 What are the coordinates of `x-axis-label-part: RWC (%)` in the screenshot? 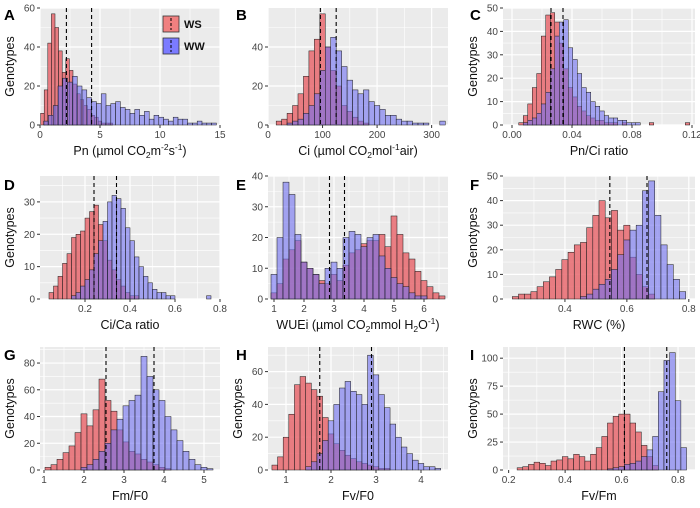 It's located at (599, 325).